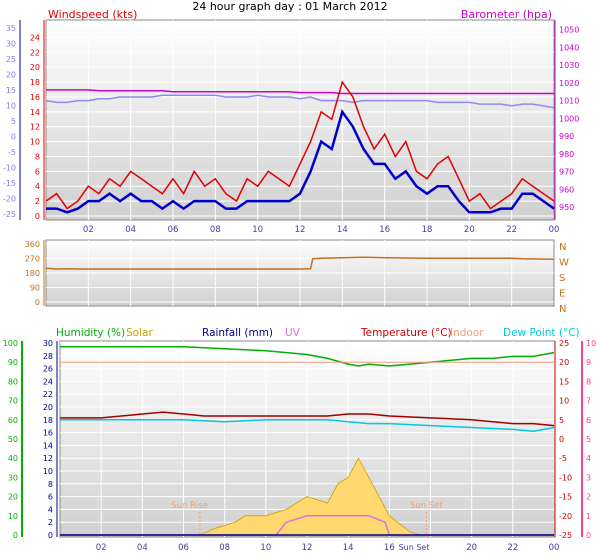  What do you see at coordinates (12, 152) in the screenshot?
I see `wind-outer-tick-label: -5` at bounding box center [12, 152].